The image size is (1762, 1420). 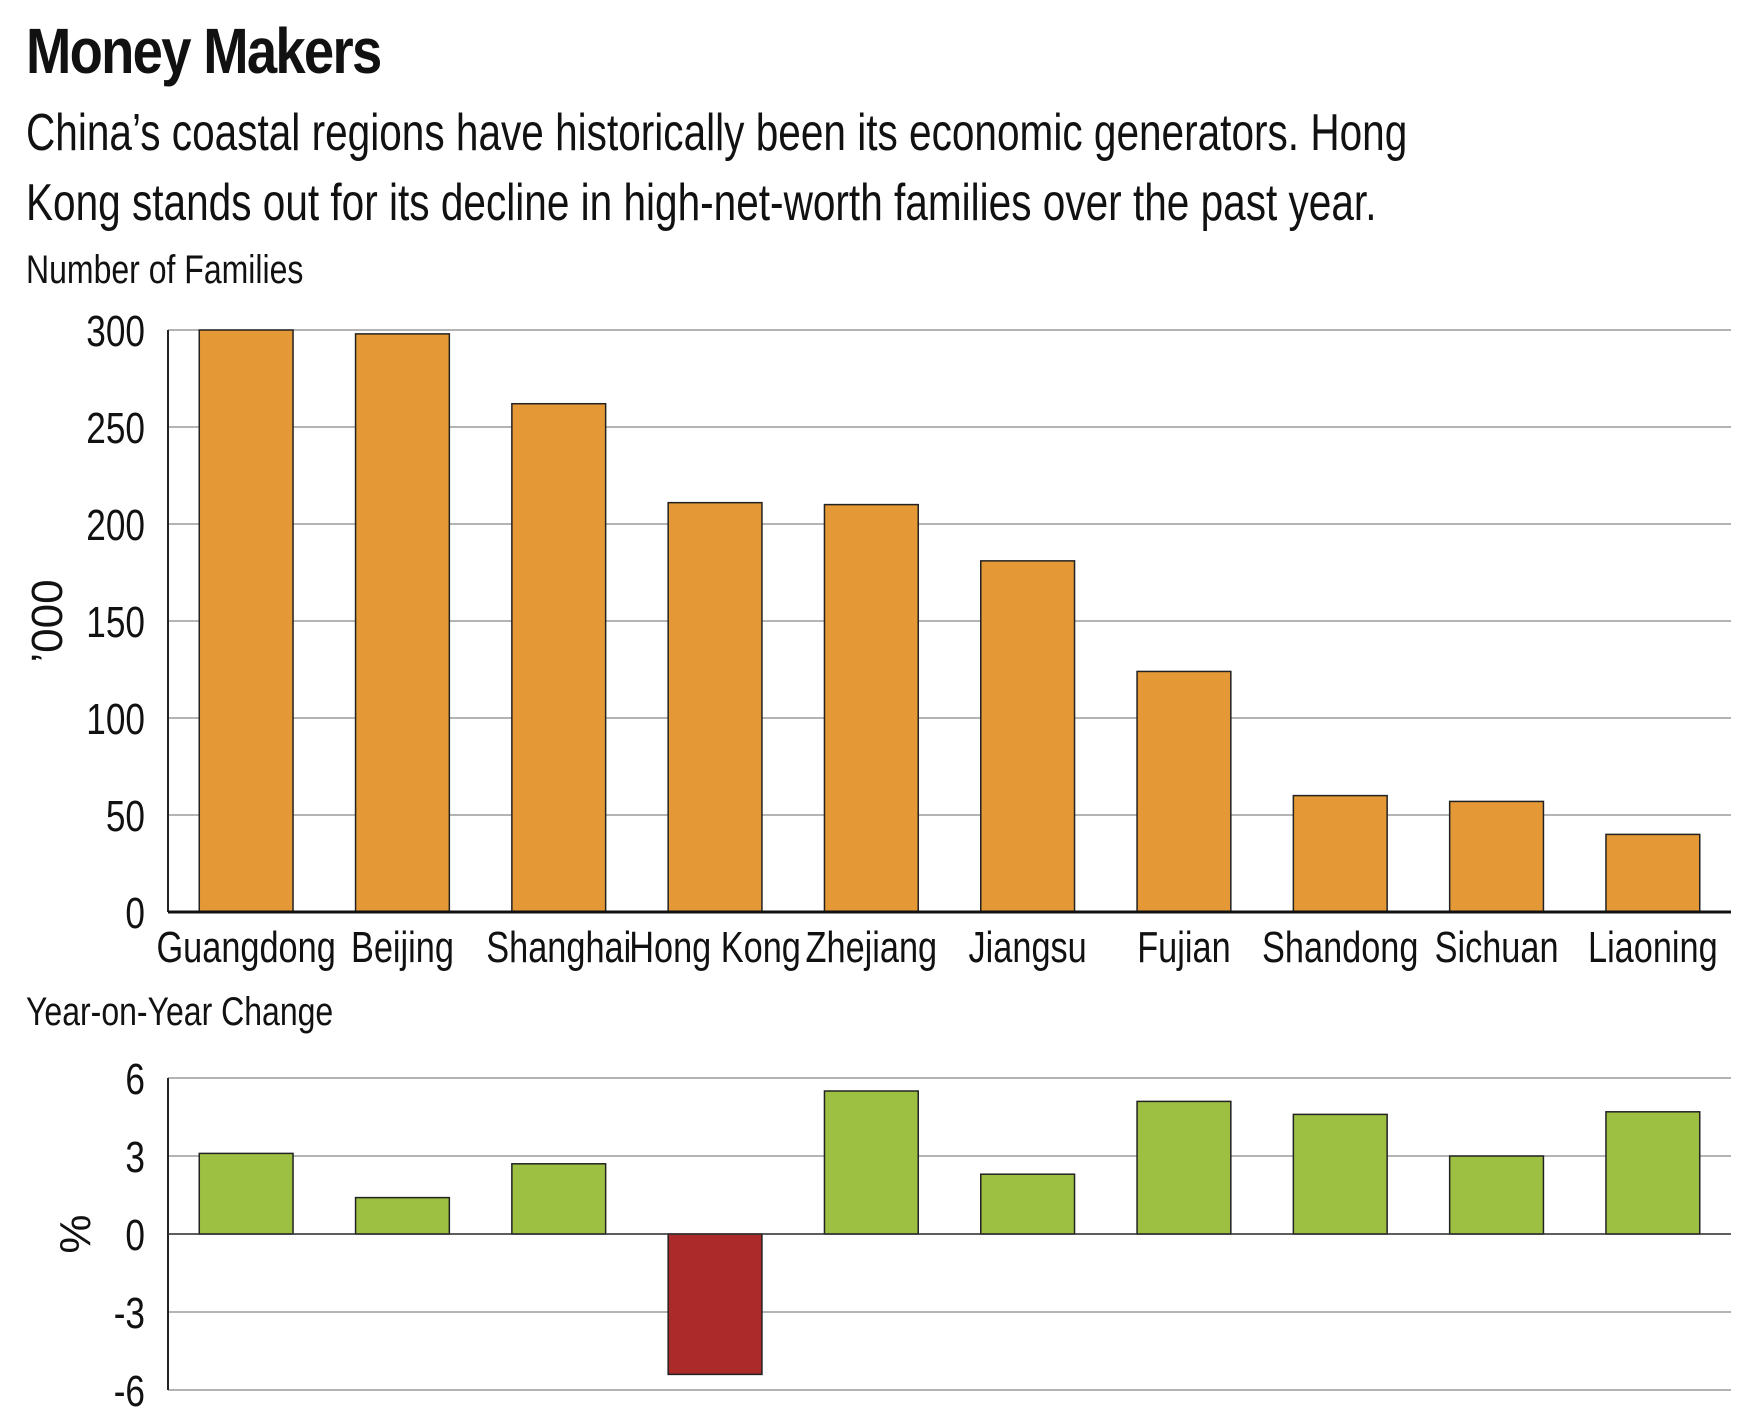 What do you see at coordinates (115, 525) in the screenshot?
I see `y-tick-label: 200` at bounding box center [115, 525].